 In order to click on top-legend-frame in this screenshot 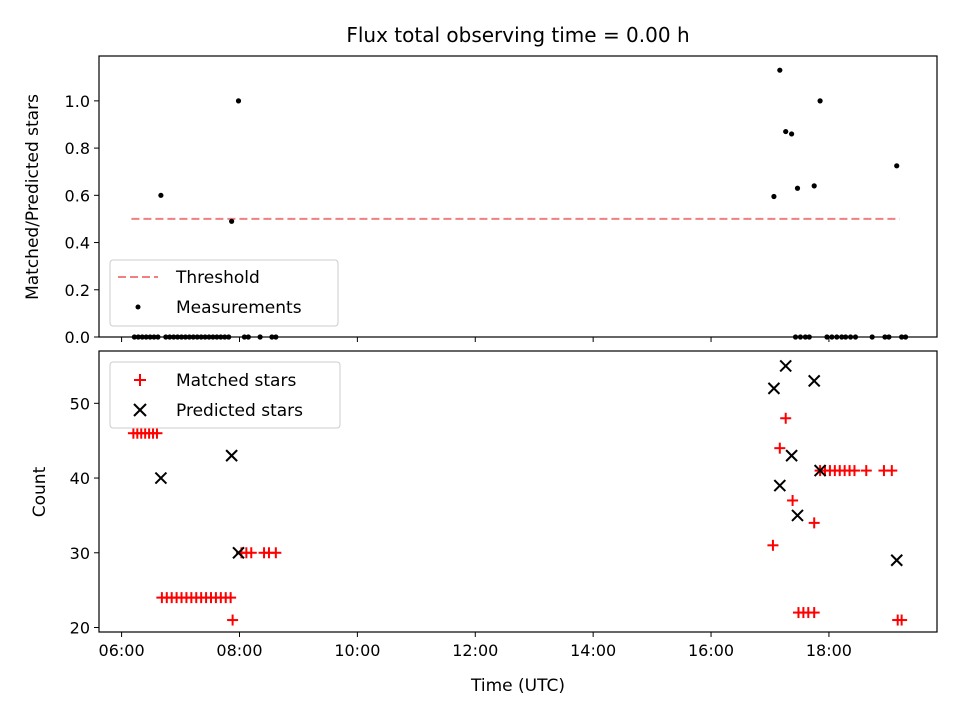, I will do `click(224, 293)`.